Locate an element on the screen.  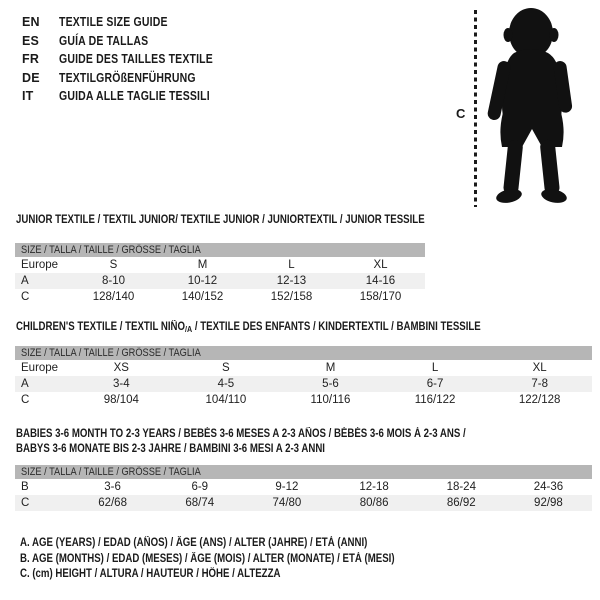
size-value-cell: 116/122 is located at coordinates (435, 400).